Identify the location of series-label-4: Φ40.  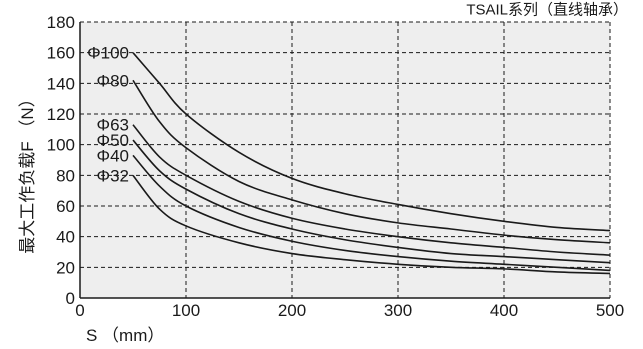
(113, 155).